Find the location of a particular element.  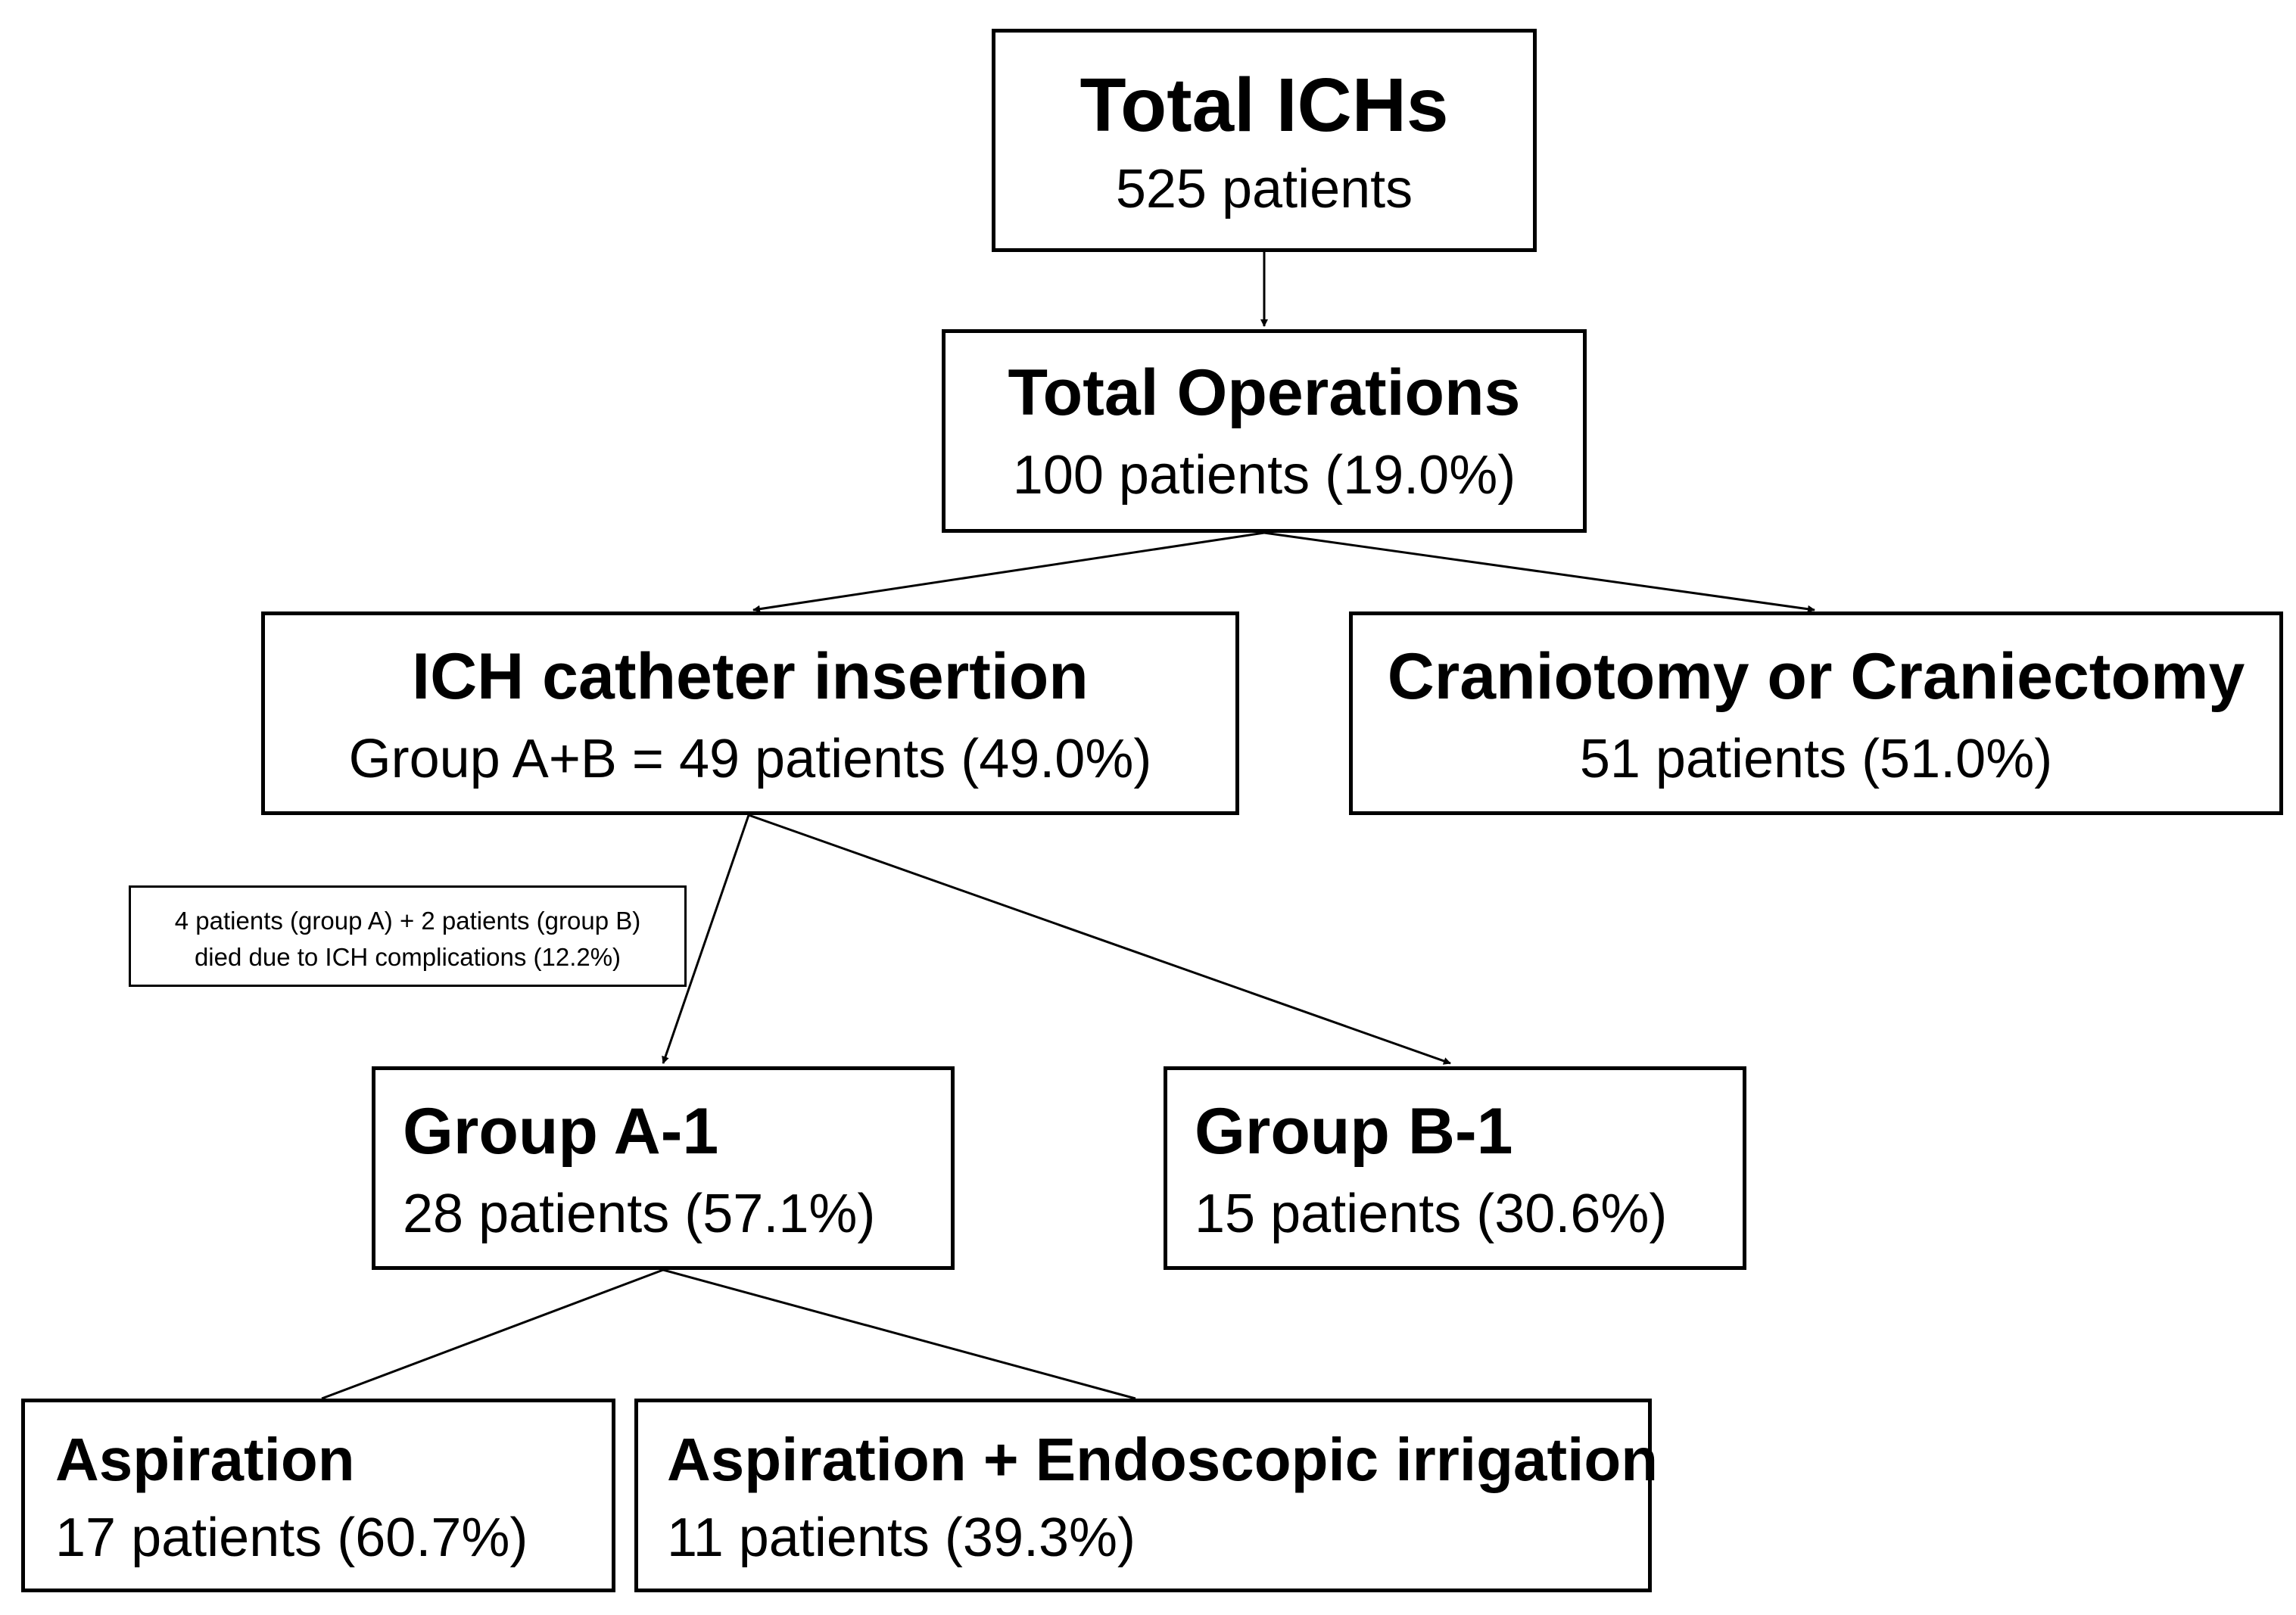

node-title: Craniotomy or Craniectomy is located at coordinates (1816, 676).